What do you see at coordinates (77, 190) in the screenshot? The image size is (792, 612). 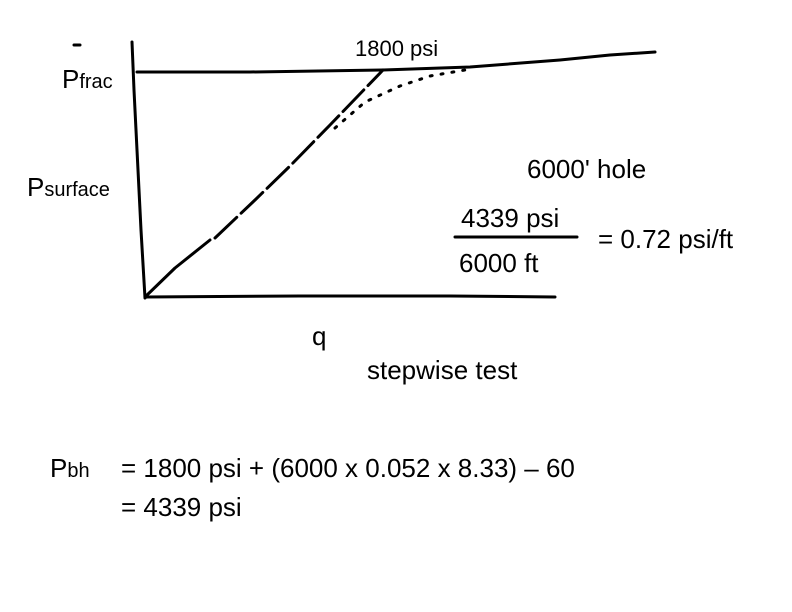 I see `subscript: surface` at bounding box center [77, 190].